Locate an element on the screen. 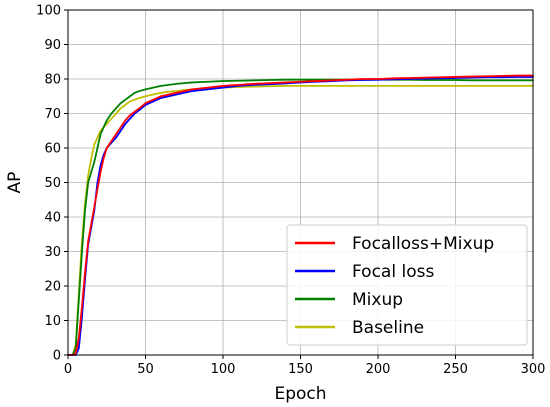 The image size is (550, 407). x-tick-label: 50 is located at coordinates (145, 369).